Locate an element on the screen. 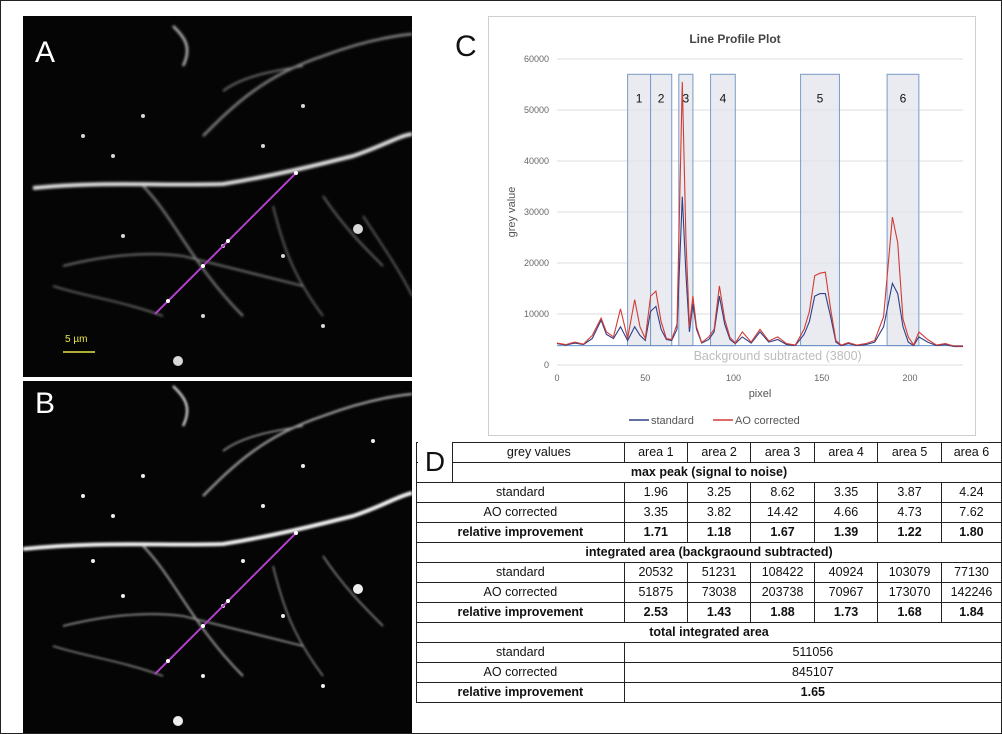 Image resolution: width=1002 pixels, height=734 pixels. value-cell: 2.53 is located at coordinates (655, 613).